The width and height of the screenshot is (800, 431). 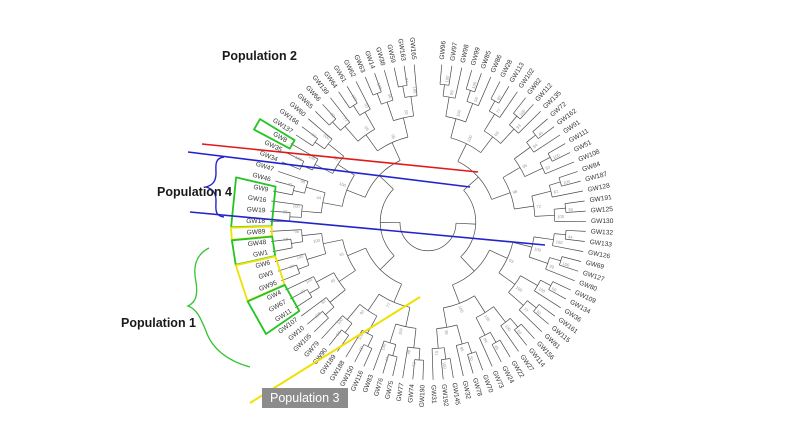 What do you see at coordinates (368, 383) in the screenshot?
I see `taxon-label: GW83` at bounding box center [368, 383].